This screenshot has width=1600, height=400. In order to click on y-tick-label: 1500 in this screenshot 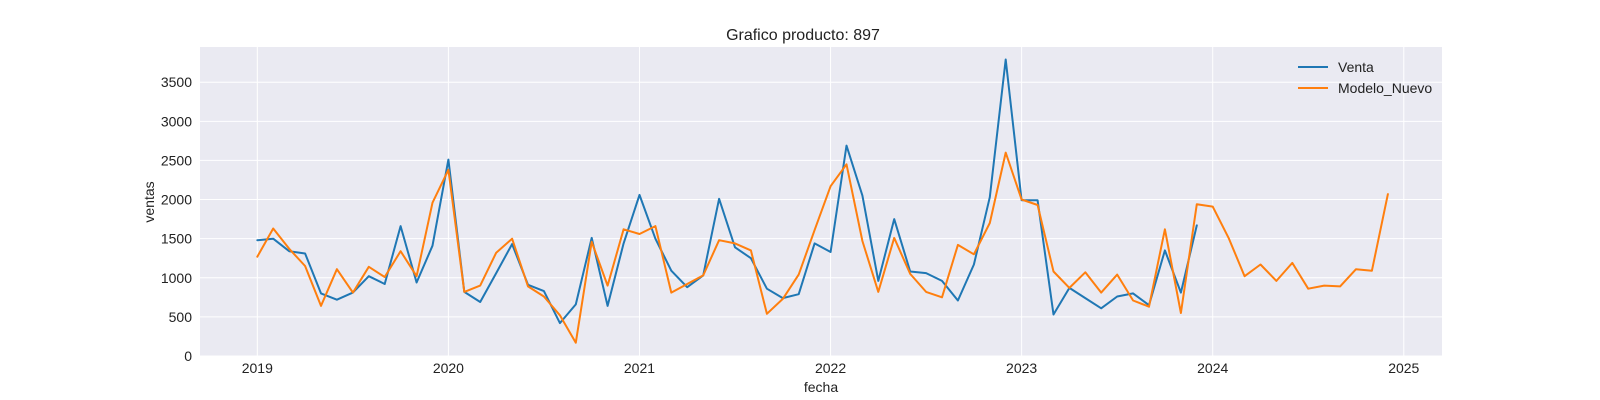, I will do `click(176, 239)`.